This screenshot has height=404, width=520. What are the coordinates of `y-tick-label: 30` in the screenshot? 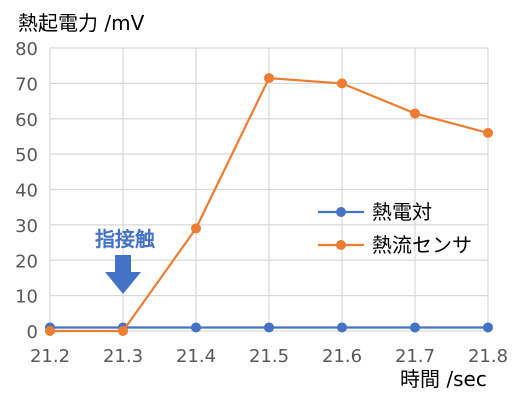 It's located at (26, 226).